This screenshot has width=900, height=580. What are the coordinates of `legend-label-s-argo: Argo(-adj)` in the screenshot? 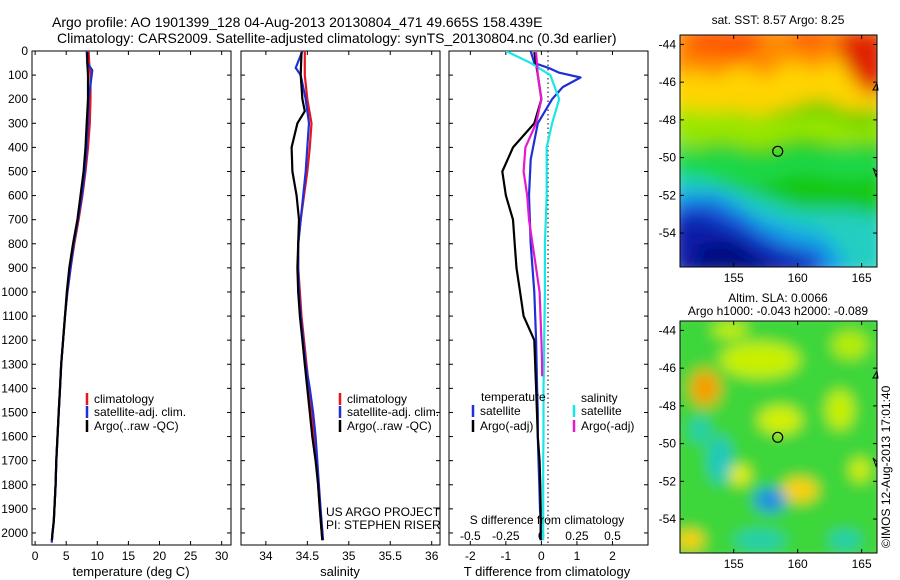 It's located at (607, 426).